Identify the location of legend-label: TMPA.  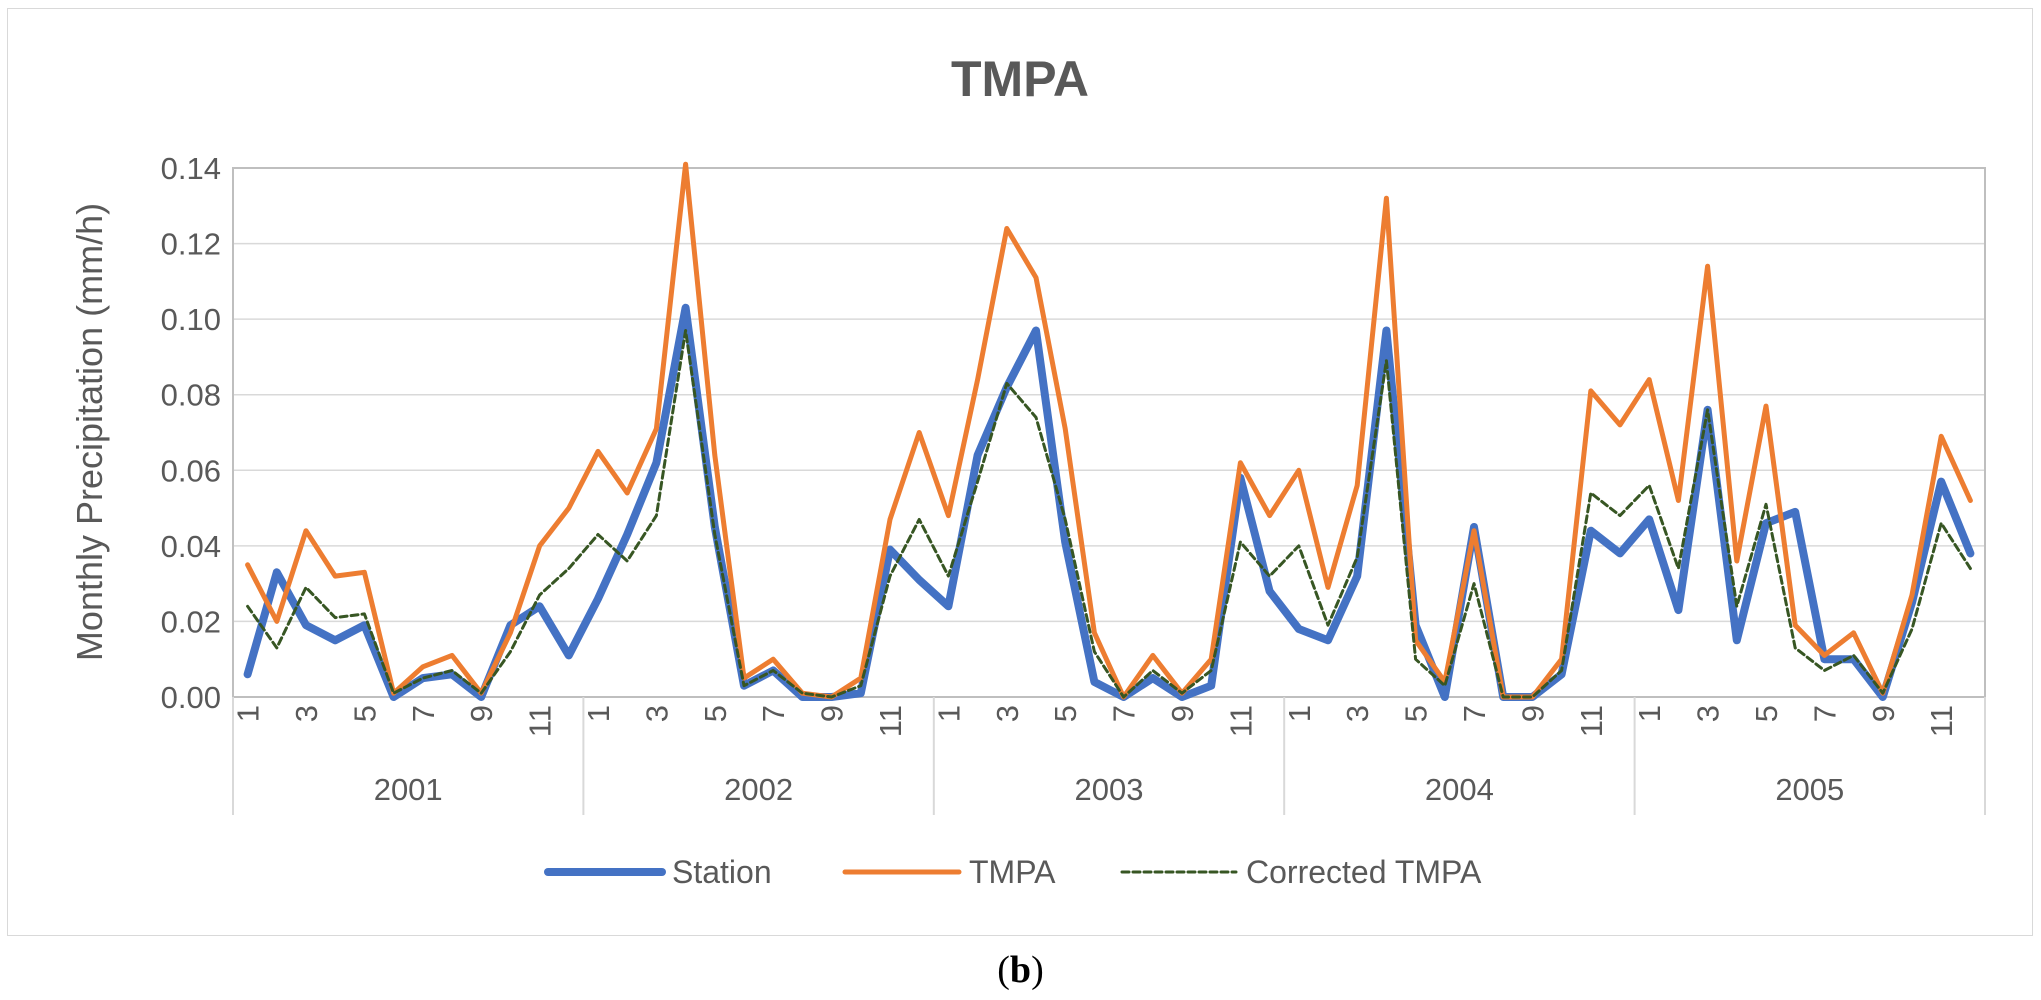
(1012, 872).